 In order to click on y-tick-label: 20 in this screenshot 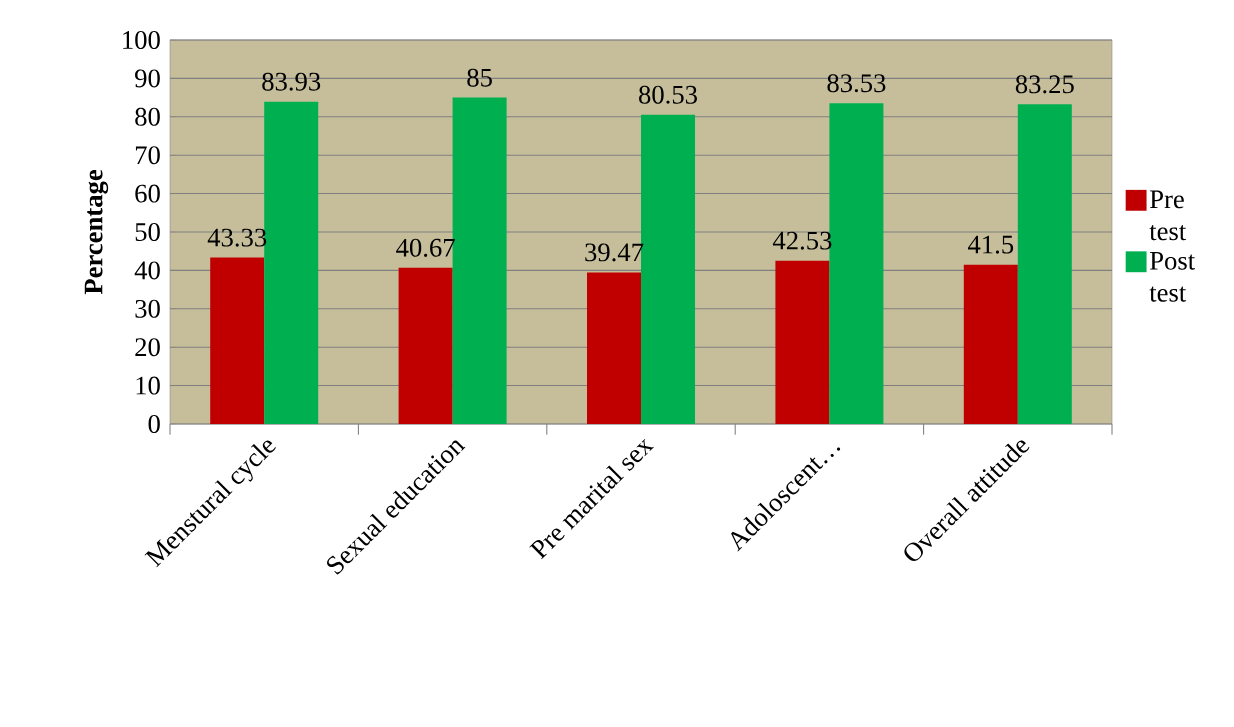, I will do `click(147, 347)`.